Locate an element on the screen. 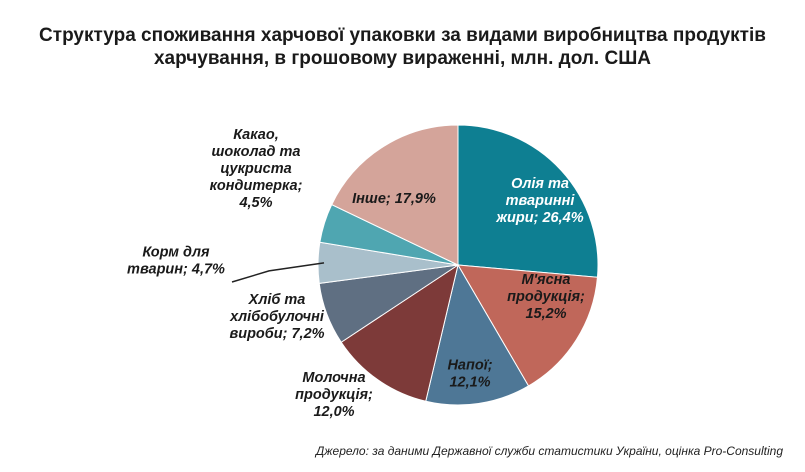  slice-label-5: Хліб та хлібобулочні вироби; 7,2% is located at coordinates (277, 317).